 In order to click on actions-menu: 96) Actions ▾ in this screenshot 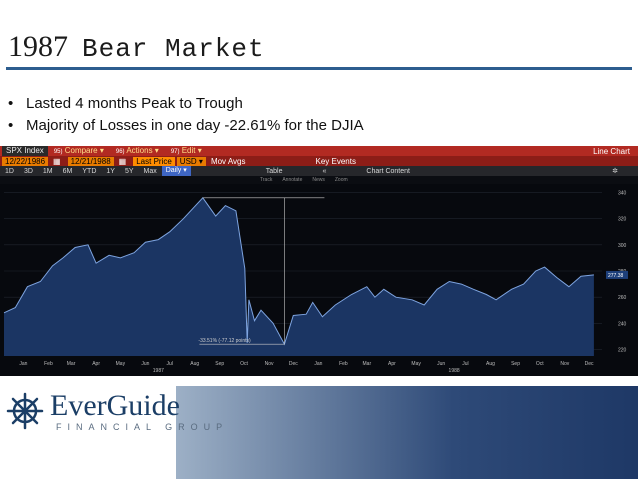, I will do `click(137, 150)`.